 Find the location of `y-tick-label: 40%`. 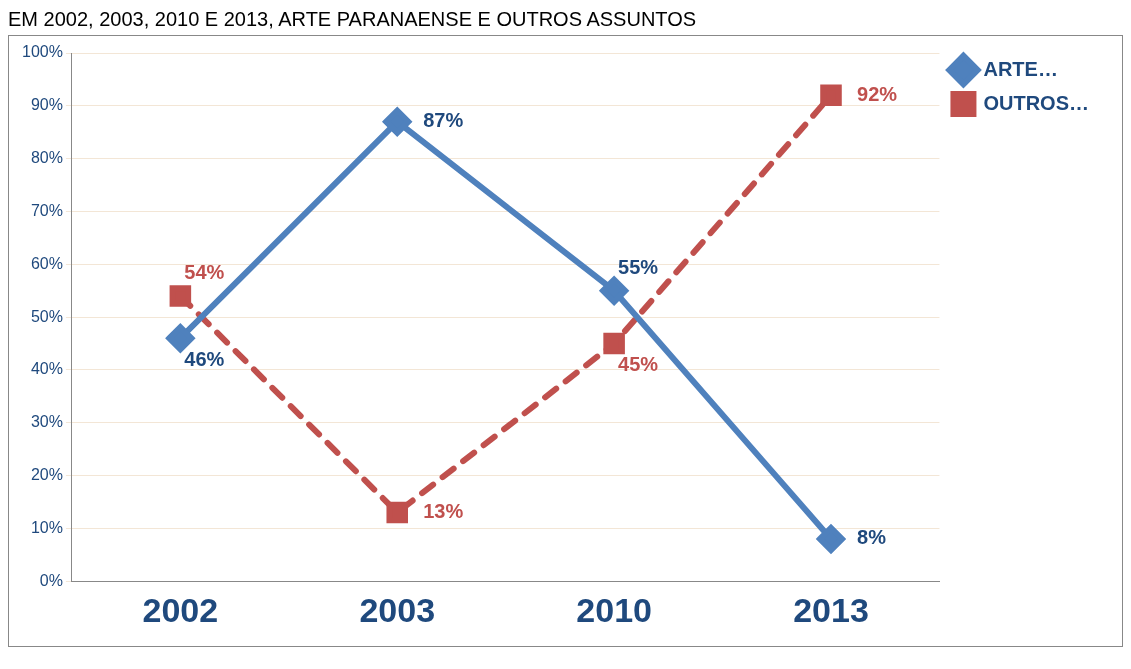

y-tick-label: 40% is located at coordinates (46, 369).